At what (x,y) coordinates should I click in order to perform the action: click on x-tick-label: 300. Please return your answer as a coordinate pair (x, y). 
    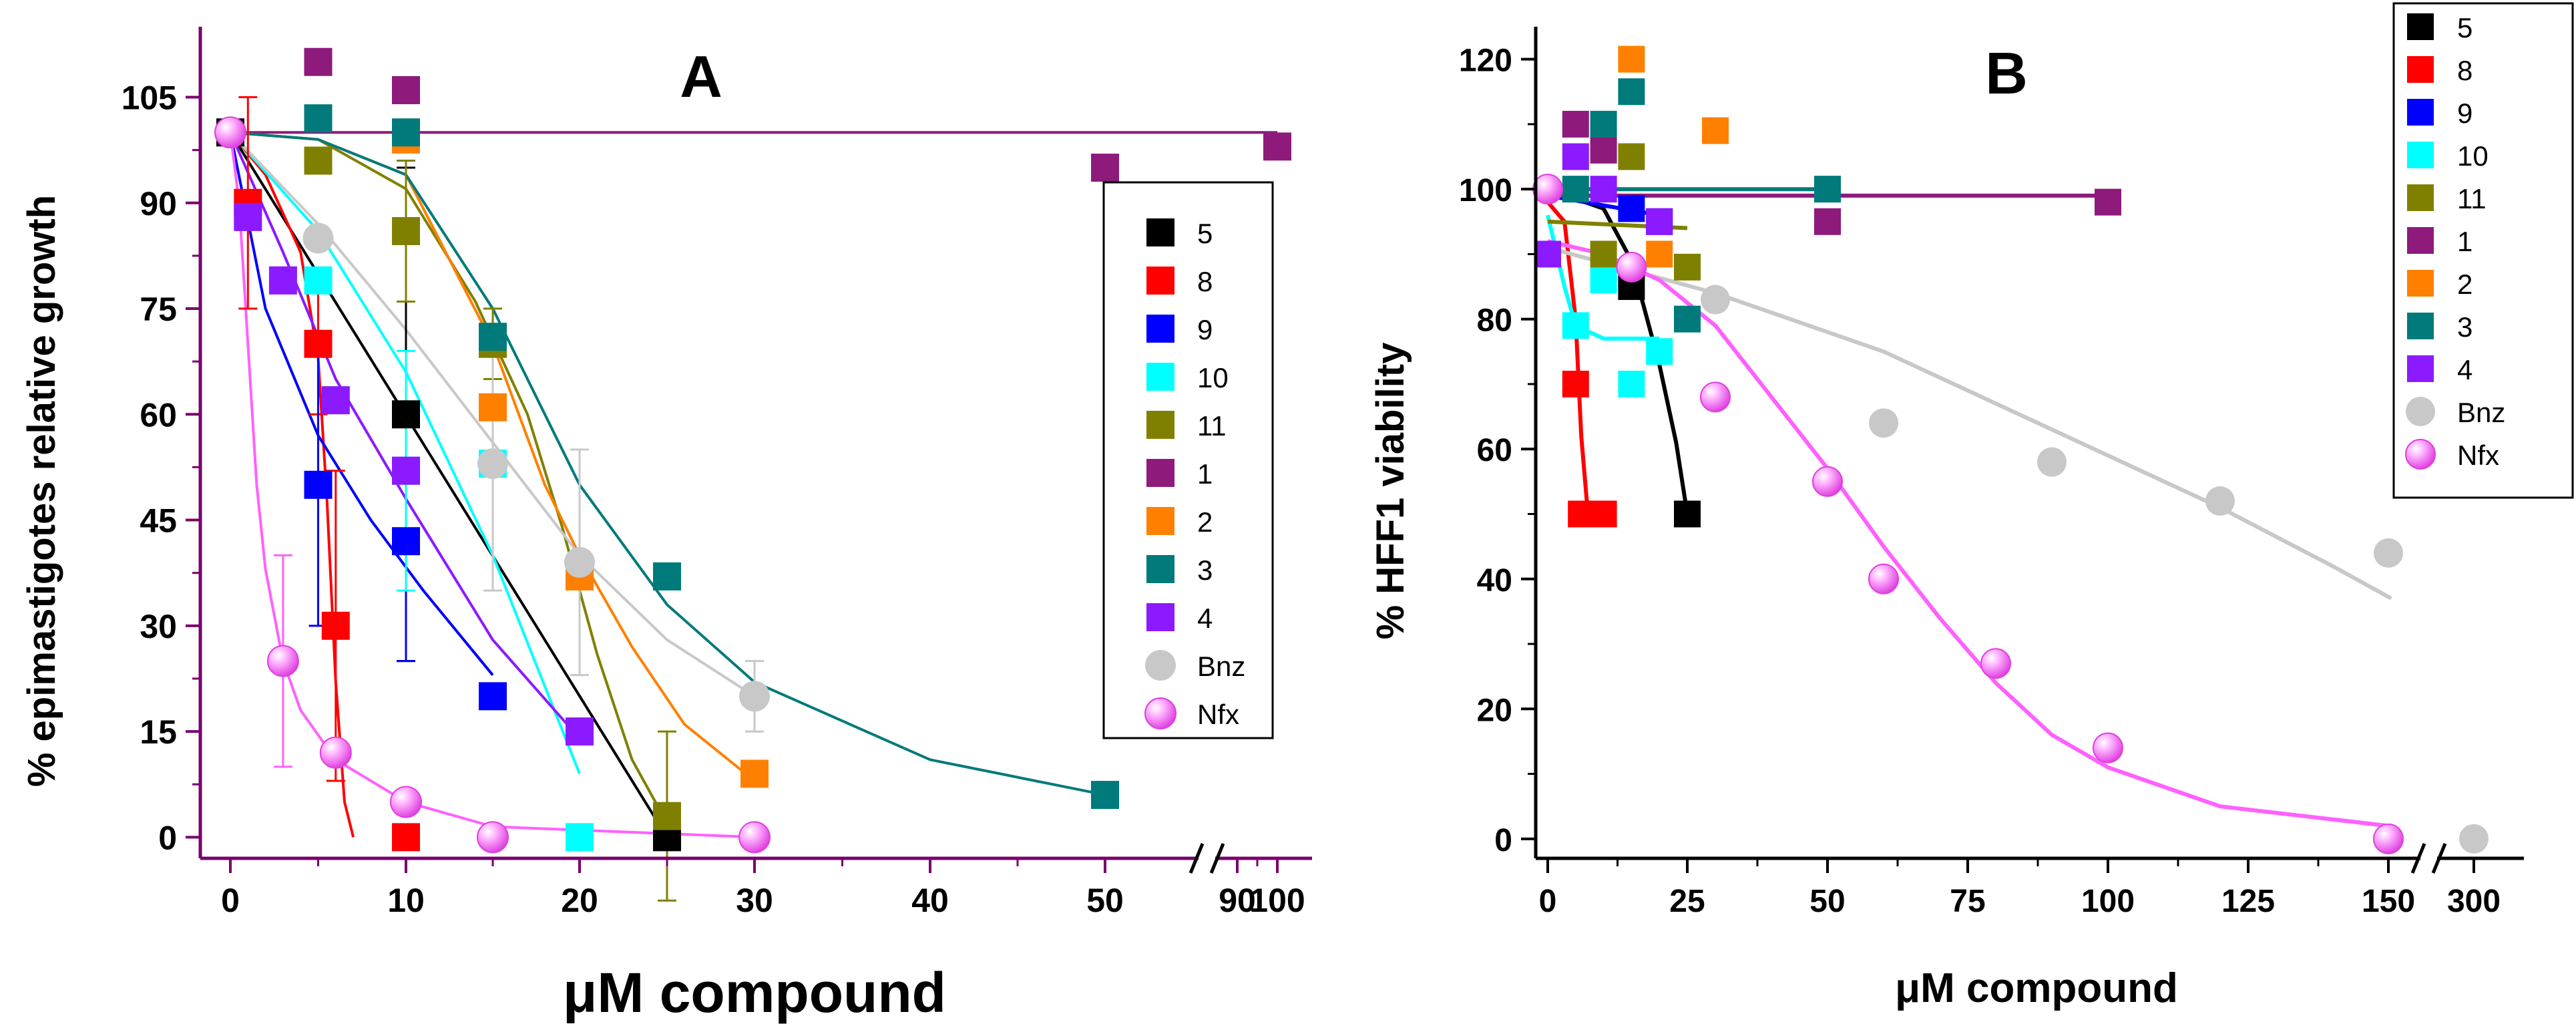
    Looking at the image, I should click on (2474, 901).